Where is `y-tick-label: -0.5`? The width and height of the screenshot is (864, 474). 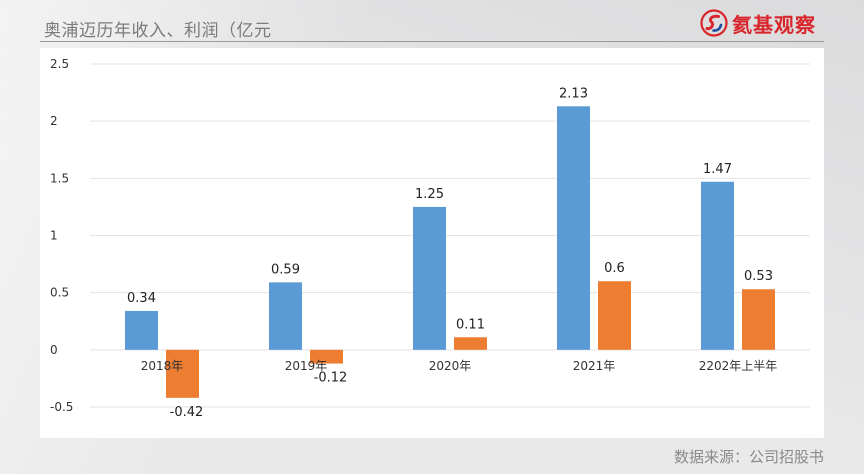 y-tick-label: -0.5 is located at coordinates (61, 407).